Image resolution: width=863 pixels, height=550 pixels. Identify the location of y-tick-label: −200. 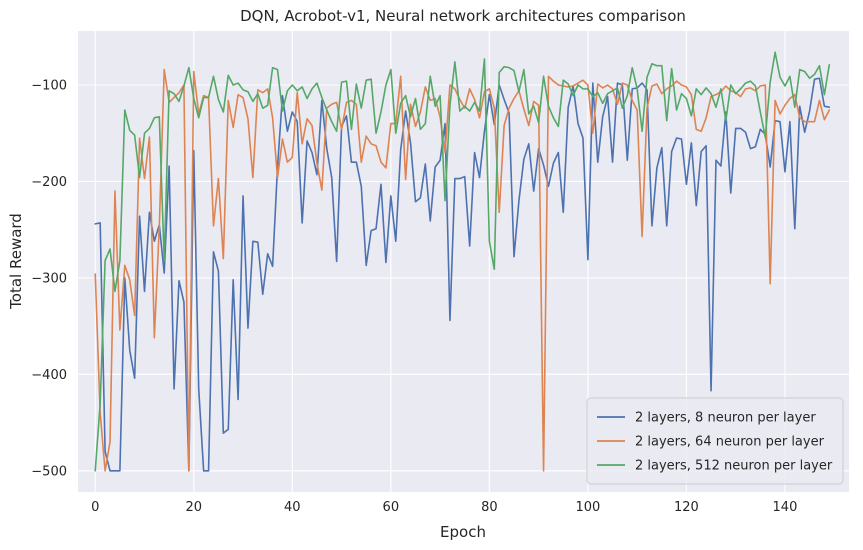
(49, 182).